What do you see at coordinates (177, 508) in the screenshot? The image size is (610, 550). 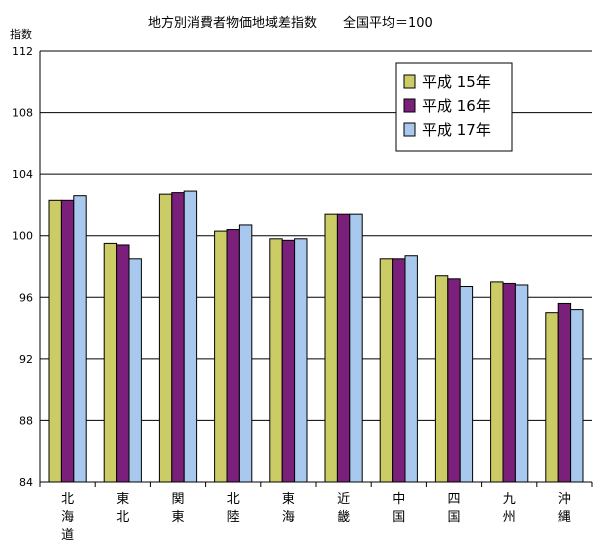 I see `x-tick-label: 関東` at bounding box center [177, 508].